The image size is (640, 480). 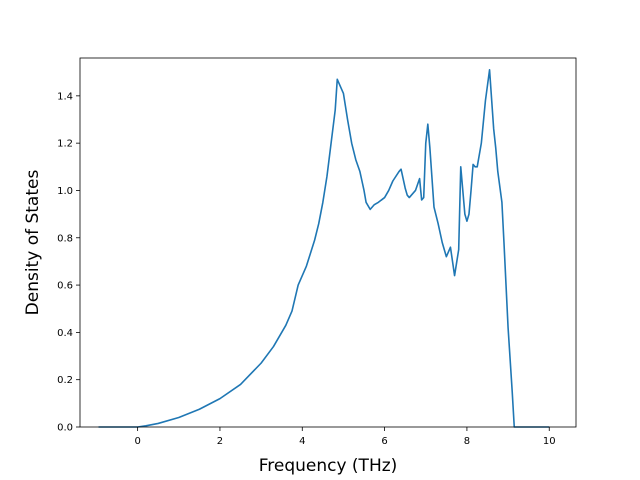 I want to click on y-tick-label: 1.2, so click(x=65, y=144).